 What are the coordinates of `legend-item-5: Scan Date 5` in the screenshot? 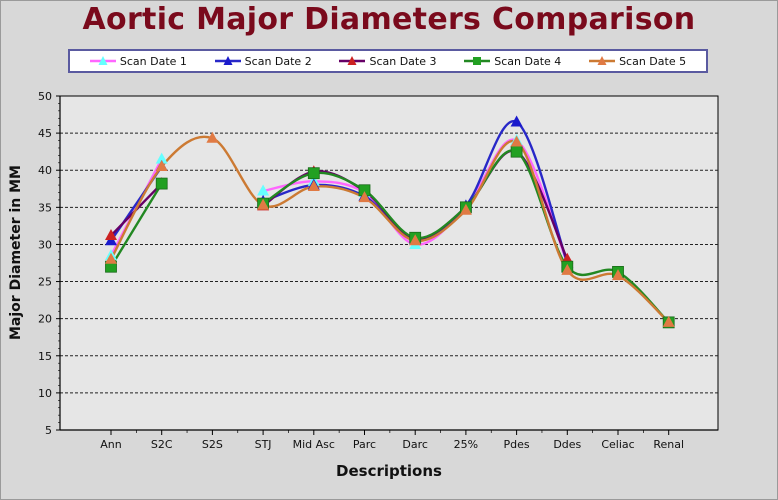 It's located at (637, 61).